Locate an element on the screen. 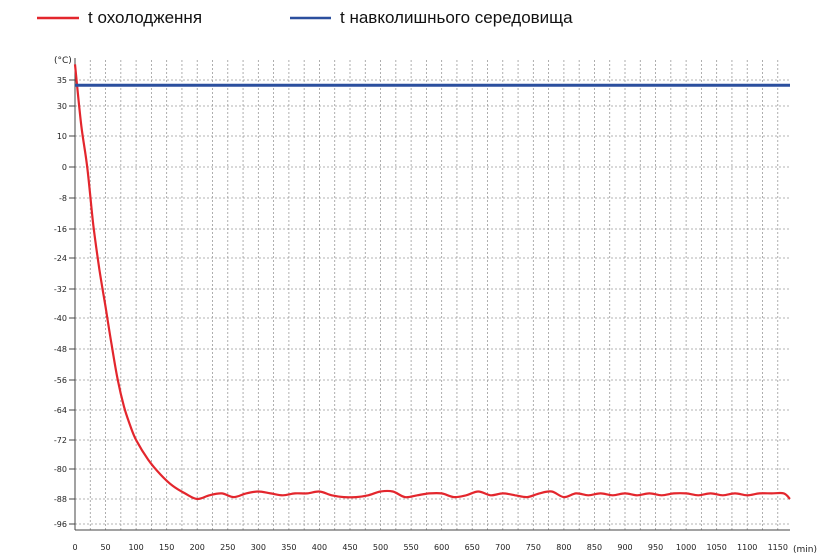 The height and width of the screenshot is (554, 819). y-tick-label: 35 is located at coordinates (62, 80).